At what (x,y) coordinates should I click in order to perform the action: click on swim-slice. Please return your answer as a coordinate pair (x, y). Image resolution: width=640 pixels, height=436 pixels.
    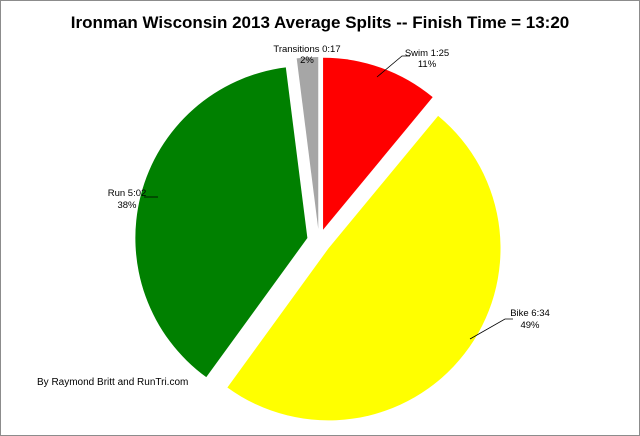
    Looking at the image, I should click on (378, 143).